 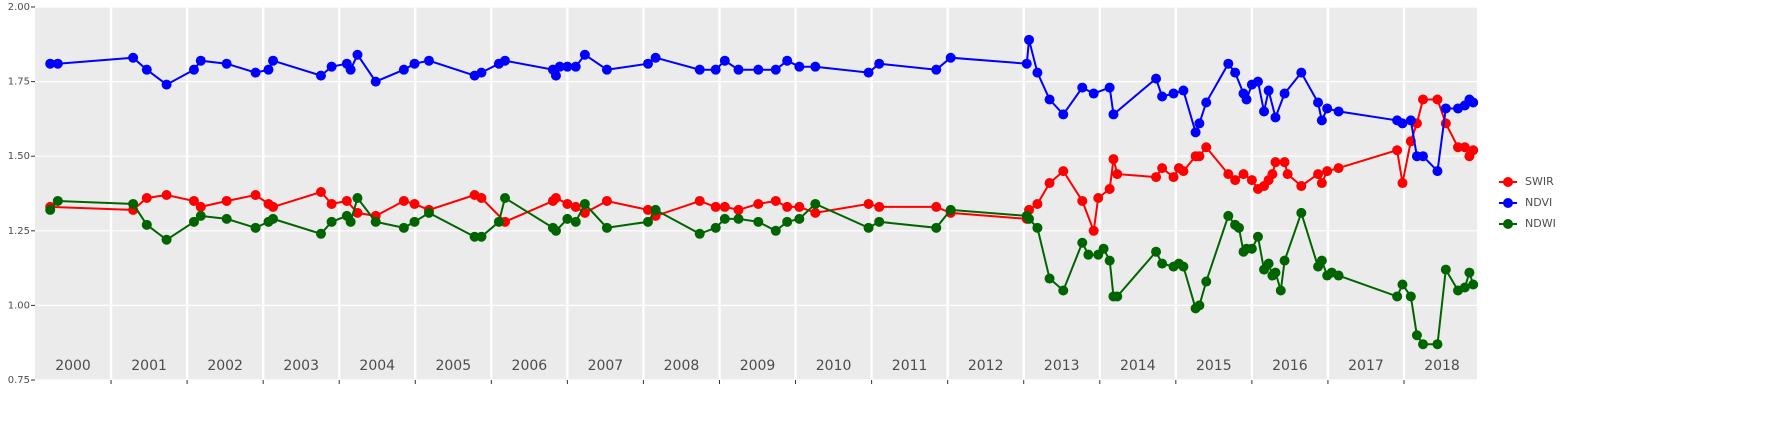 What do you see at coordinates (986, 366) in the screenshot?
I see `x-tick-label: 2012` at bounding box center [986, 366].